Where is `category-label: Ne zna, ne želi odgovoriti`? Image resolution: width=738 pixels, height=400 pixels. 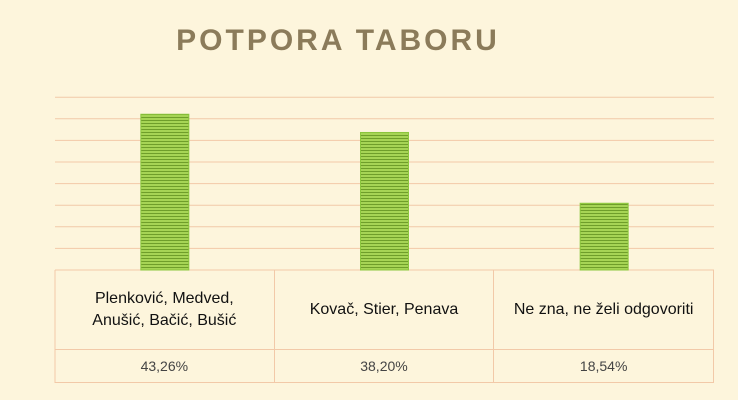 category-label: Ne zna, ne želi odgovoriti is located at coordinates (604, 310).